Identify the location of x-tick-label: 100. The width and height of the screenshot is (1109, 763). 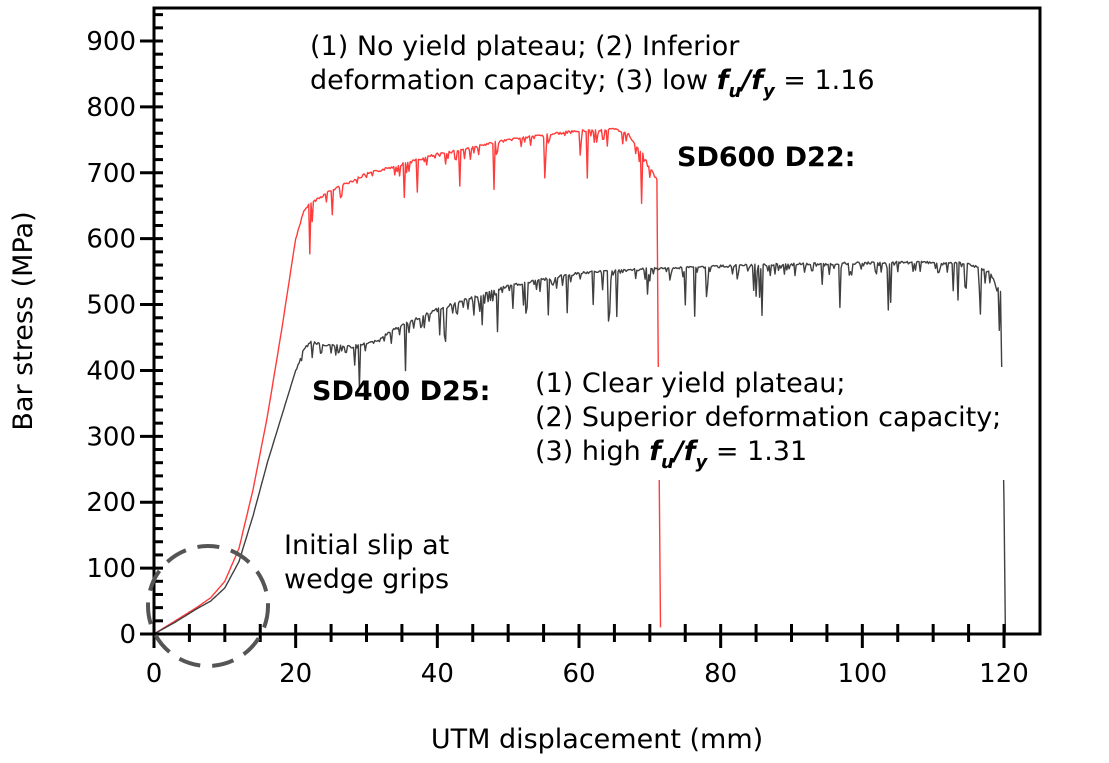
(863, 674).